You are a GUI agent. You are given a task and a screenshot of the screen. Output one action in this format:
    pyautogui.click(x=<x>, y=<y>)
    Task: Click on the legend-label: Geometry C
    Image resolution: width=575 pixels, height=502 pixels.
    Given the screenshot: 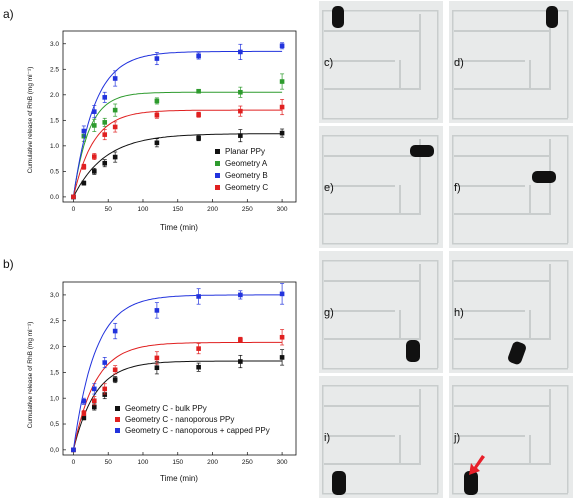 What is the action you would take?
    pyautogui.click(x=246, y=187)
    